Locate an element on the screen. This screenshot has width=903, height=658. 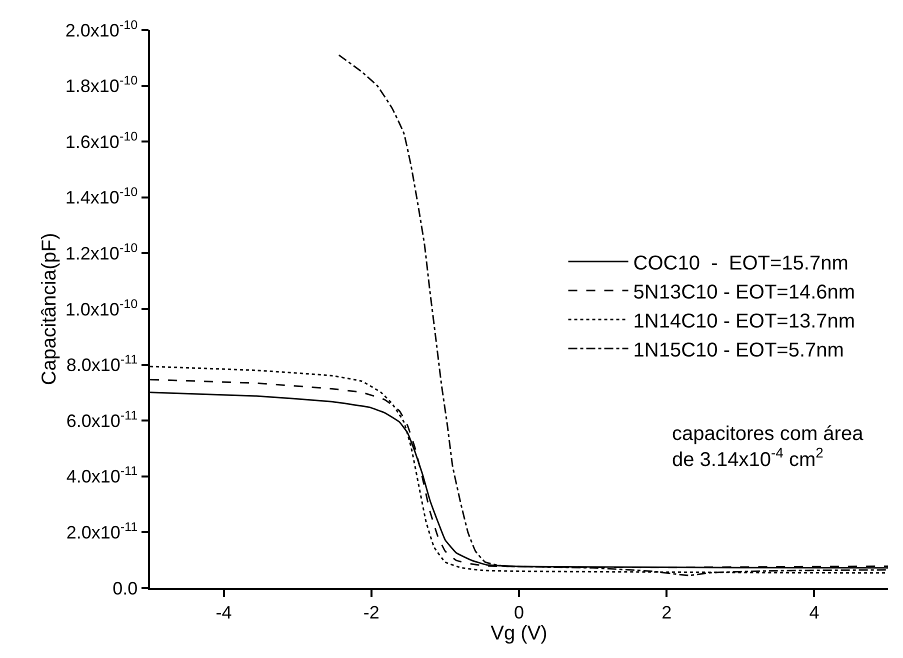
y-tick-label: 6.0x10$^{-11}$ is located at coordinates (102, 419).